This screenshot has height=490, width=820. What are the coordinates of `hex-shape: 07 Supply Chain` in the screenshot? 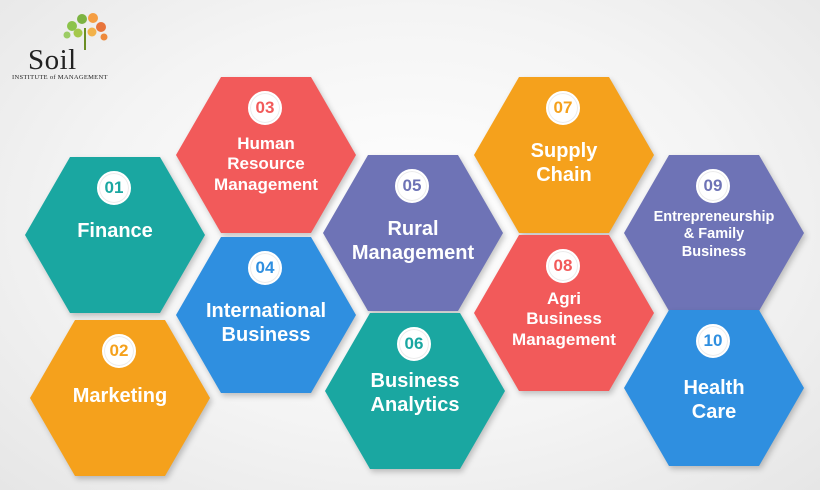 It's located at (564, 155).